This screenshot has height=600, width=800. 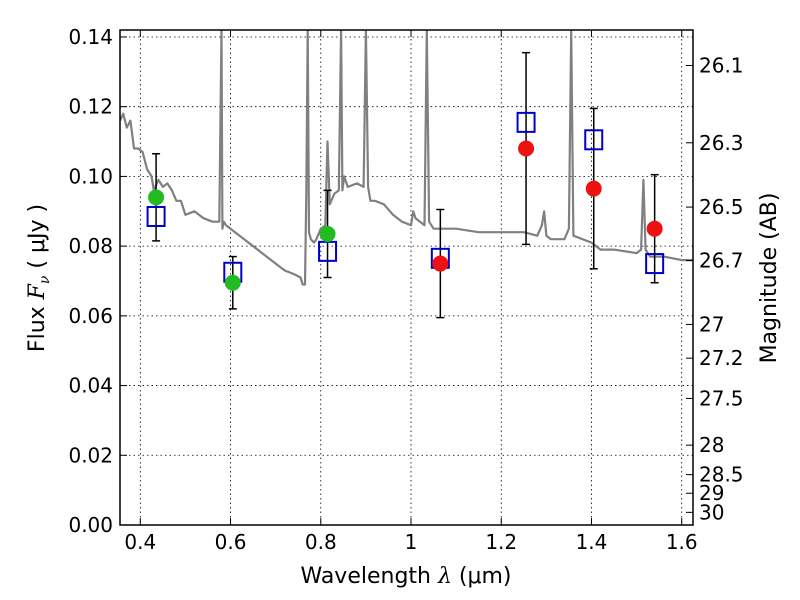 What do you see at coordinates (90, 246) in the screenshot?
I see `y-tick-label: 0.08` at bounding box center [90, 246].